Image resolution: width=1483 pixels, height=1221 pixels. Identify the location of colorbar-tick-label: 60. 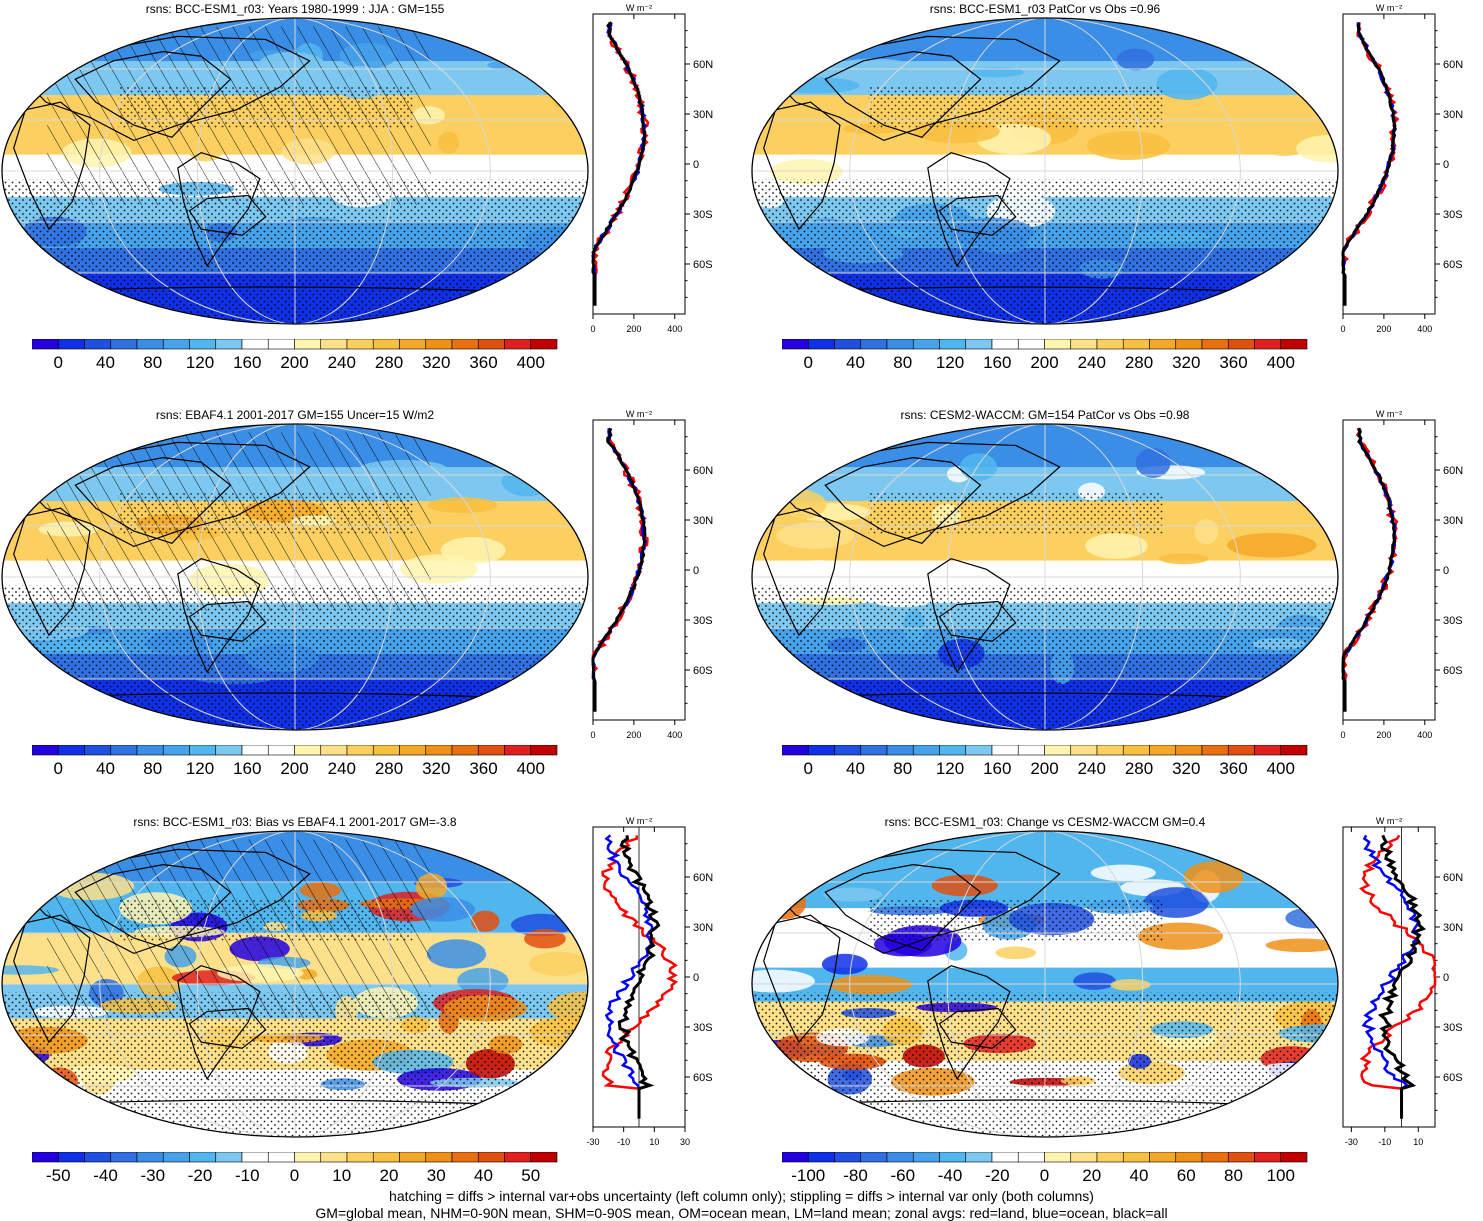
(1186, 1175).